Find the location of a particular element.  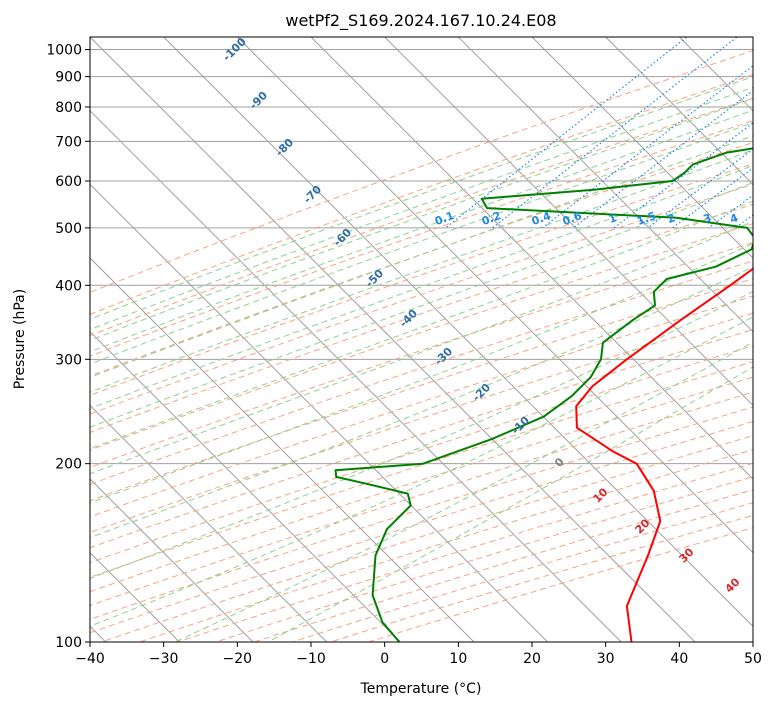

x-tick-label: −30 is located at coordinates (164, 659).